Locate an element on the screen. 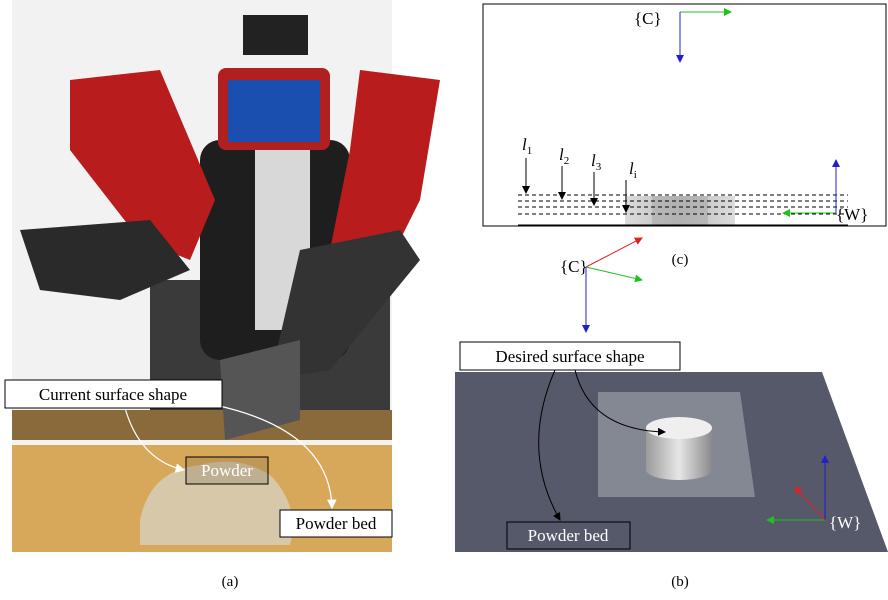 The width and height of the screenshot is (888, 600). caption: (a) is located at coordinates (230, 582).